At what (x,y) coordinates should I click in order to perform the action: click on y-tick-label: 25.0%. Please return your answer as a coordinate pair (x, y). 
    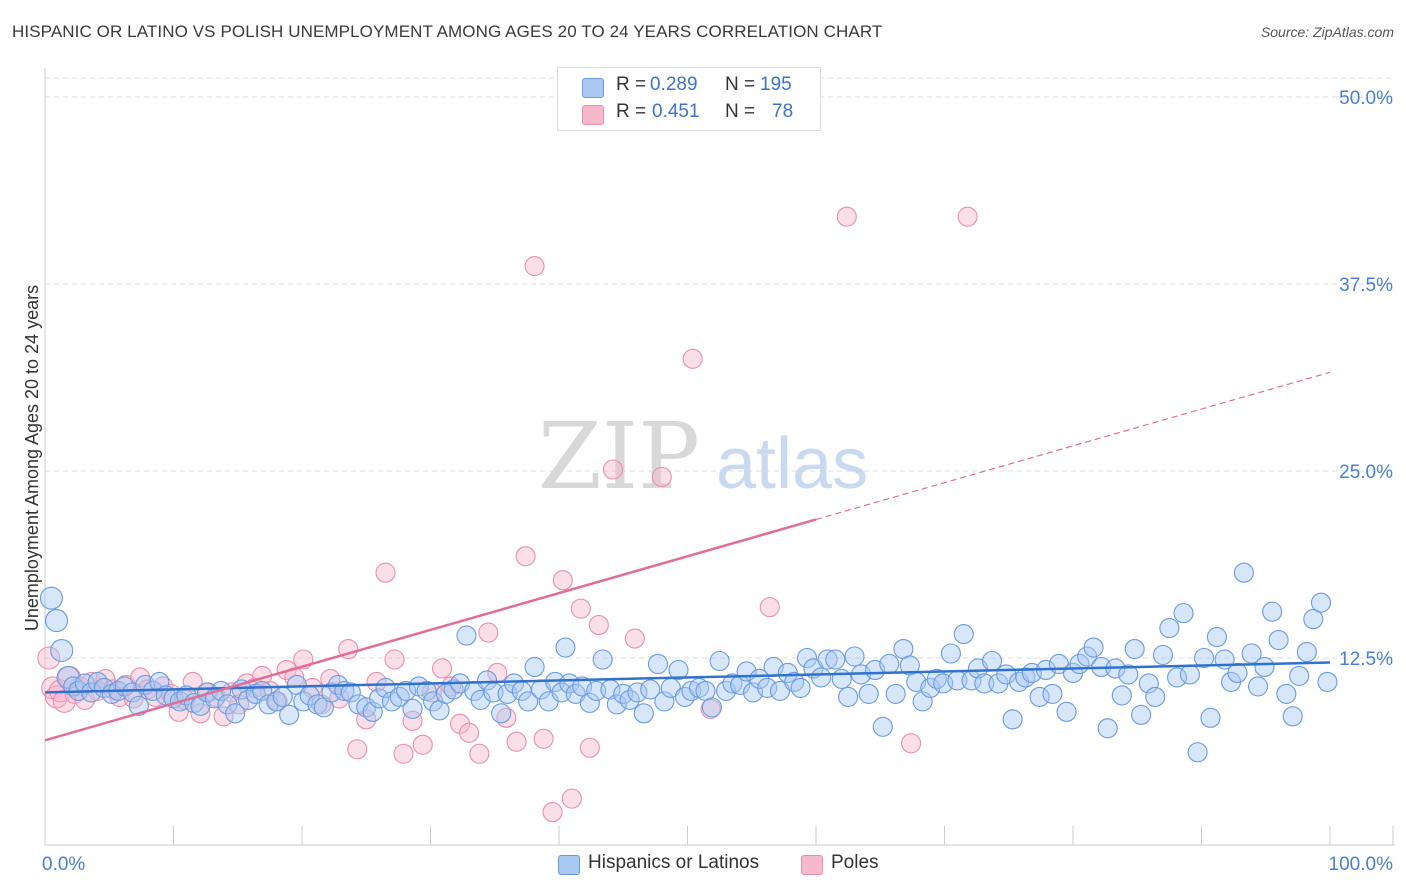
    Looking at the image, I should click on (1366, 472).